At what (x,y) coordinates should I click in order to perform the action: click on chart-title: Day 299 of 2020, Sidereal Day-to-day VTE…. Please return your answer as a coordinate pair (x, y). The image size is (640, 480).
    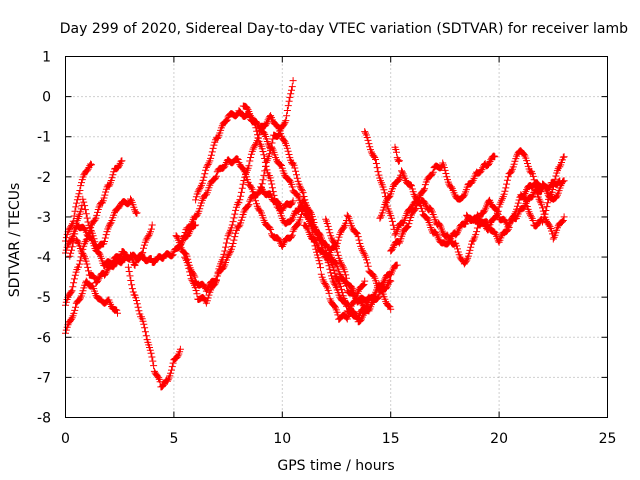
    Looking at the image, I should click on (344, 29).